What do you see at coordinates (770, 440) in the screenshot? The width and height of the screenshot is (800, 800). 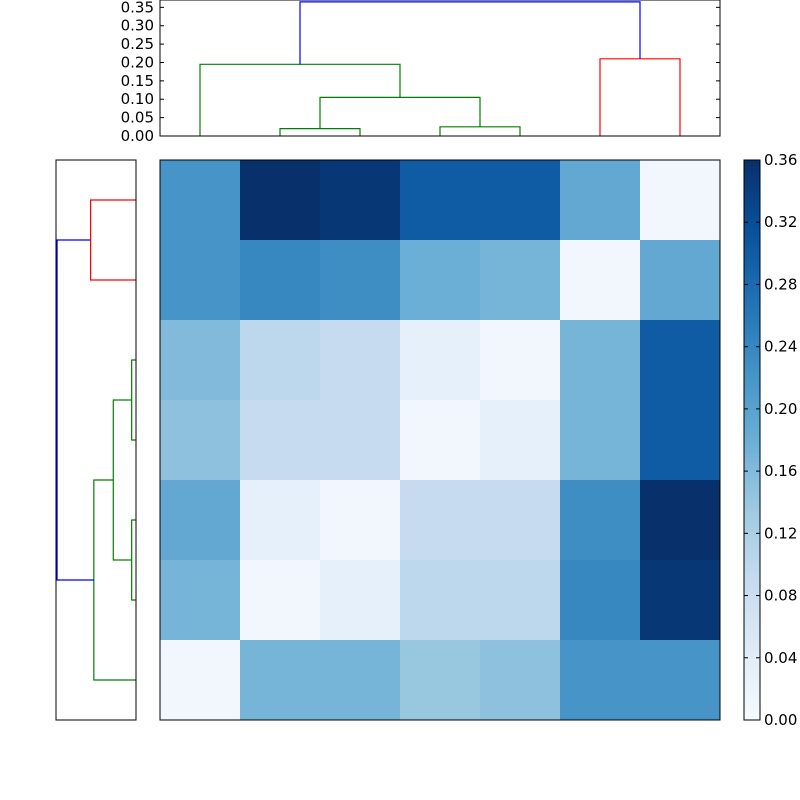 I see `colorbar-axis: 0.00 0.04 0.08 0.12 0.16 0.20 0.24 0.28 0.32 0.36` at bounding box center [770, 440].